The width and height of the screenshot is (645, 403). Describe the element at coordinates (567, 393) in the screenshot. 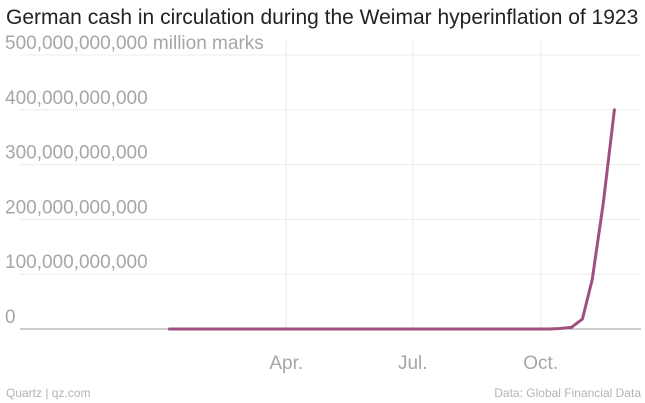

I see `footer-source-right: Data: Global Financial Data` at that location.